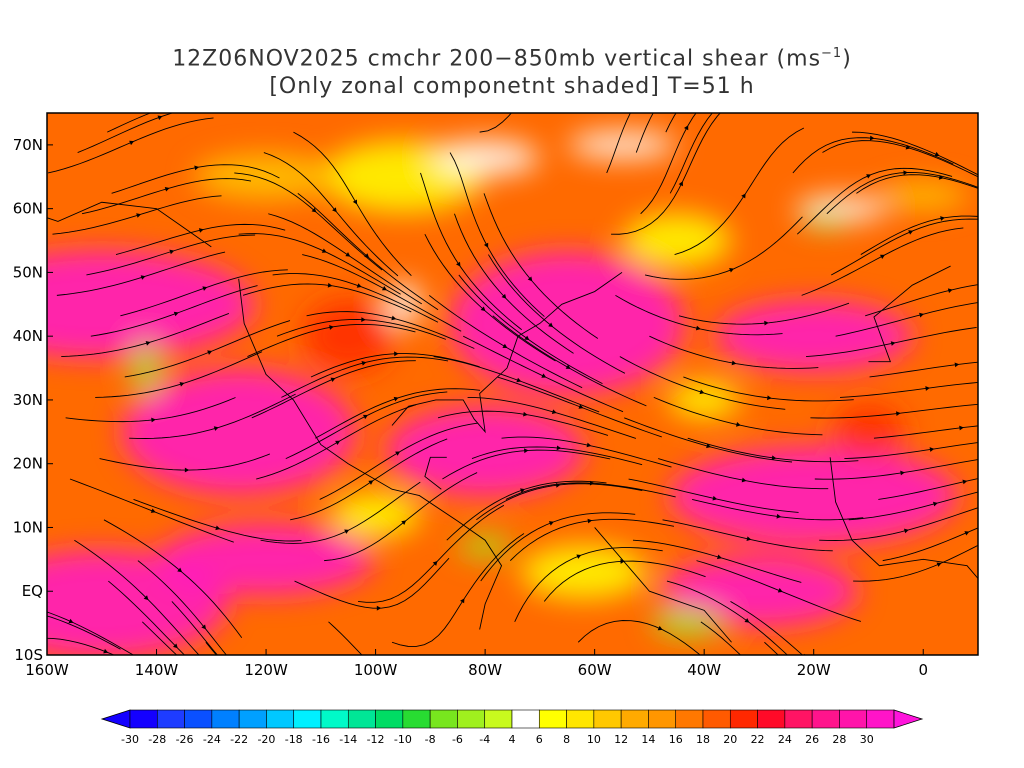 The width and height of the screenshot is (1024, 768). Describe the element at coordinates (908, 719) in the screenshot. I see `colorbar-high-arrow` at that location.